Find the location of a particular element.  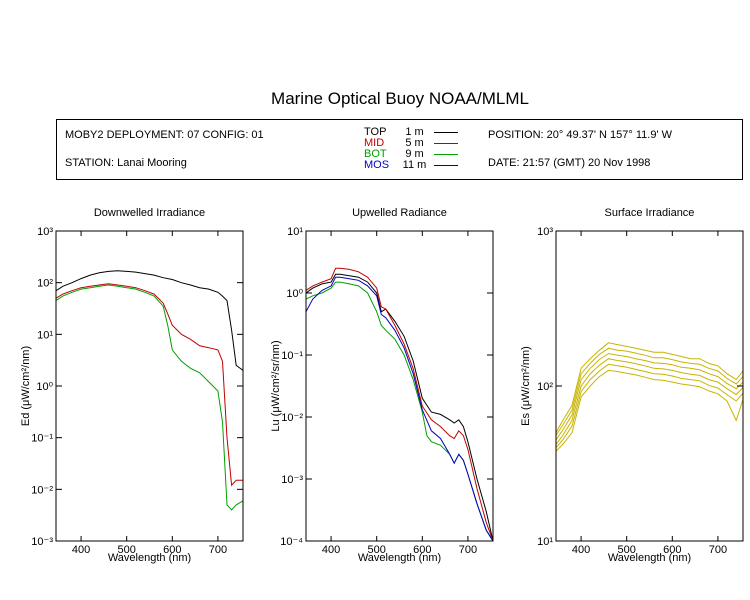

y-axis-label: Lu (μW/cm²/sr/nm) is located at coordinates (276, 385).